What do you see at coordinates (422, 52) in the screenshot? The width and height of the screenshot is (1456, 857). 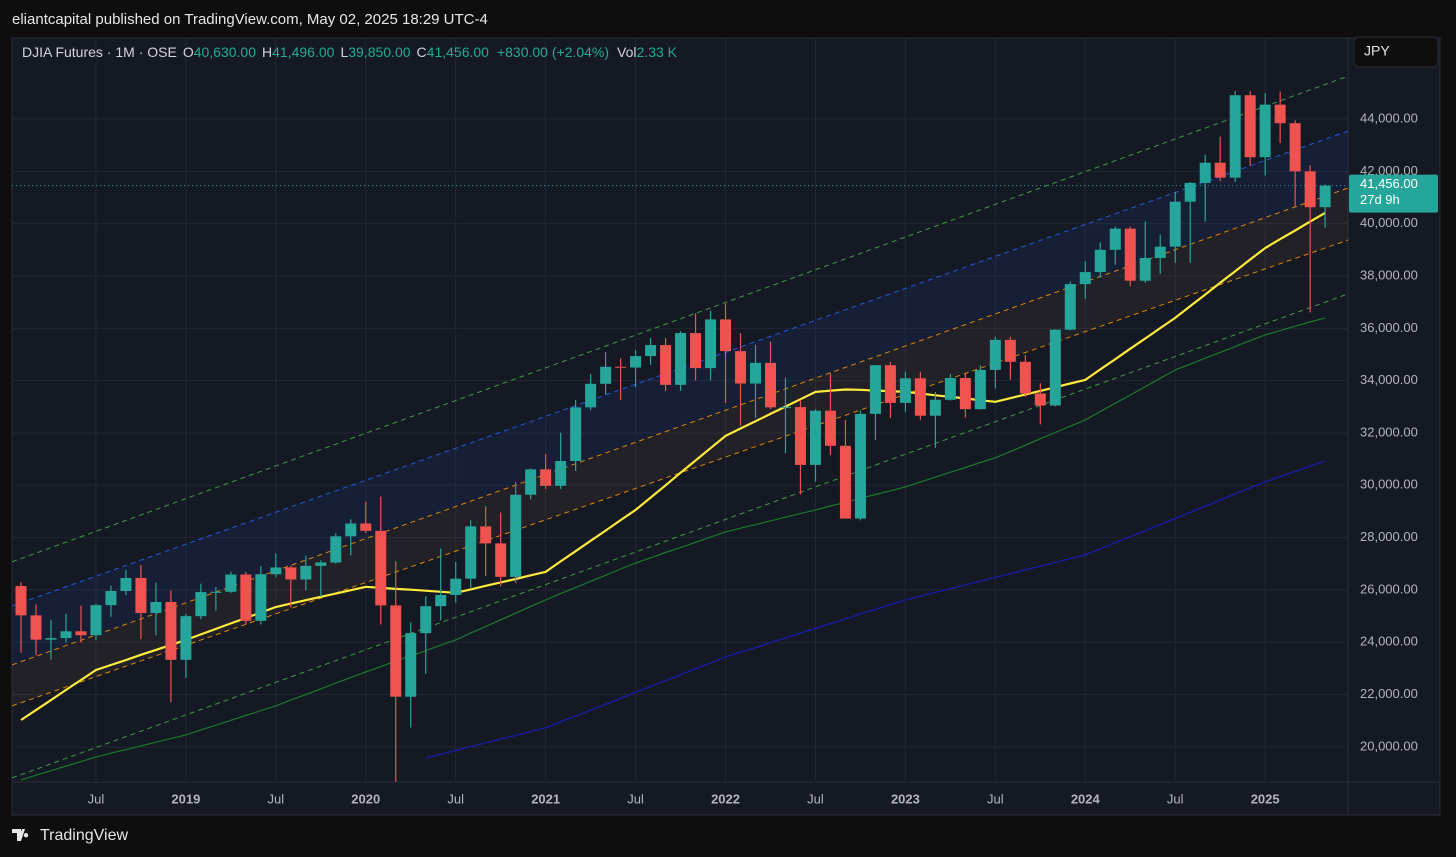 I see `legend-key: C` at bounding box center [422, 52].